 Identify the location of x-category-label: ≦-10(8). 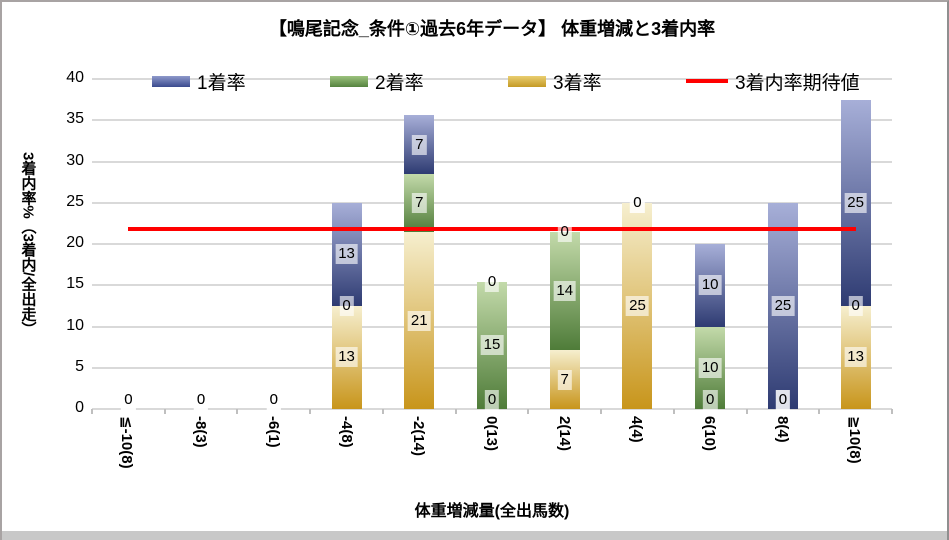
(127, 442).